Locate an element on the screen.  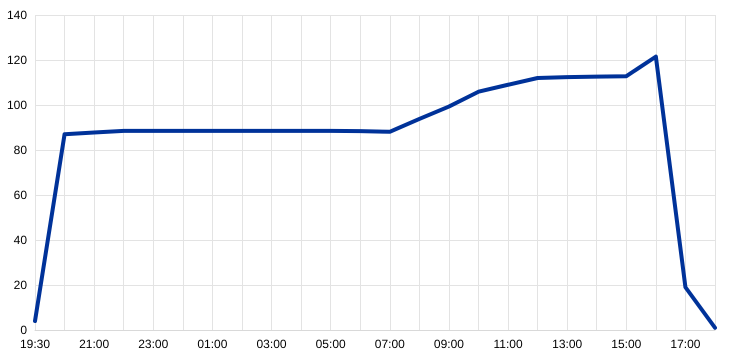
y-tick-label: 40 is located at coordinates (21, 240).